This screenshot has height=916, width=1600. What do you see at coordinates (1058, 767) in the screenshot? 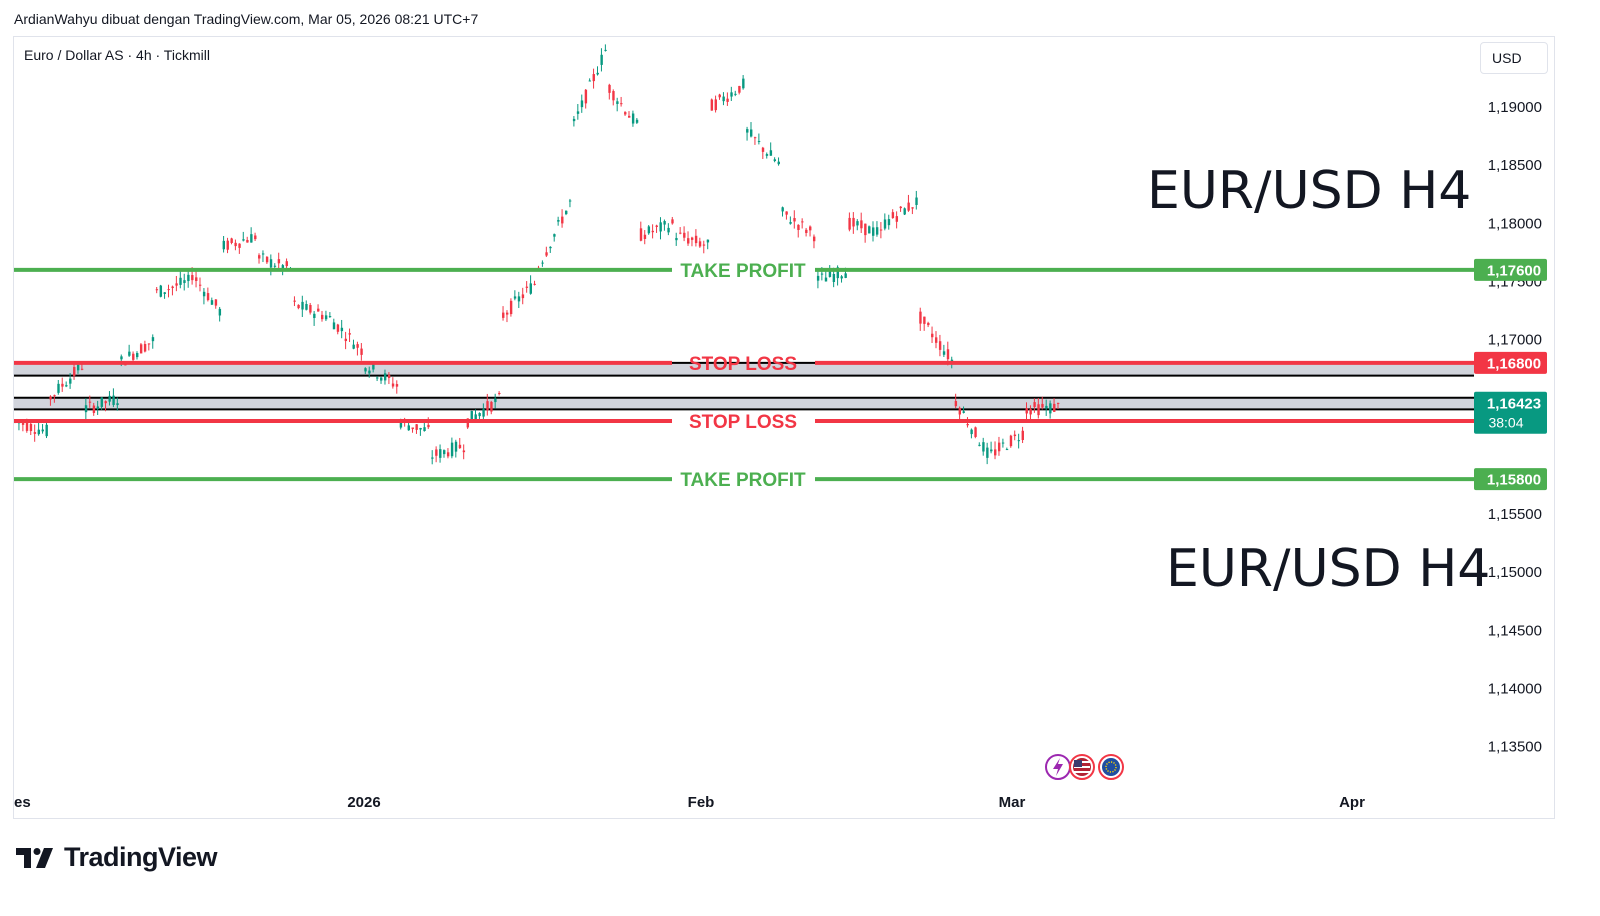
I see `event-lightning-icon` at bounding box center [1058, 767].